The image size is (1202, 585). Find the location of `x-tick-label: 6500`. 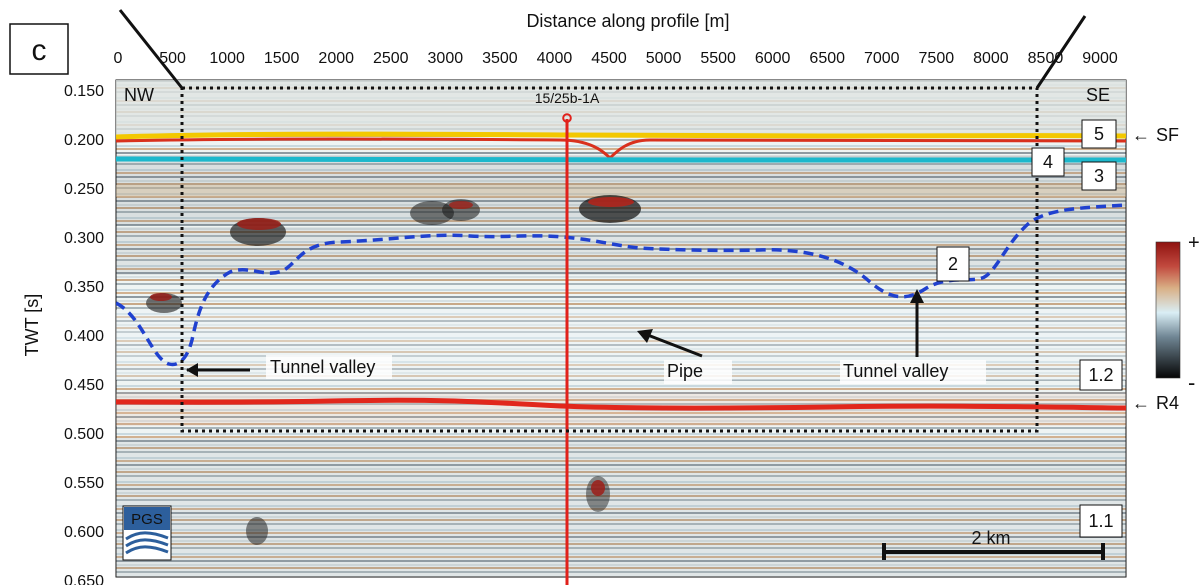

x-tick-label: 6500 is located at coordinates (827, 58).